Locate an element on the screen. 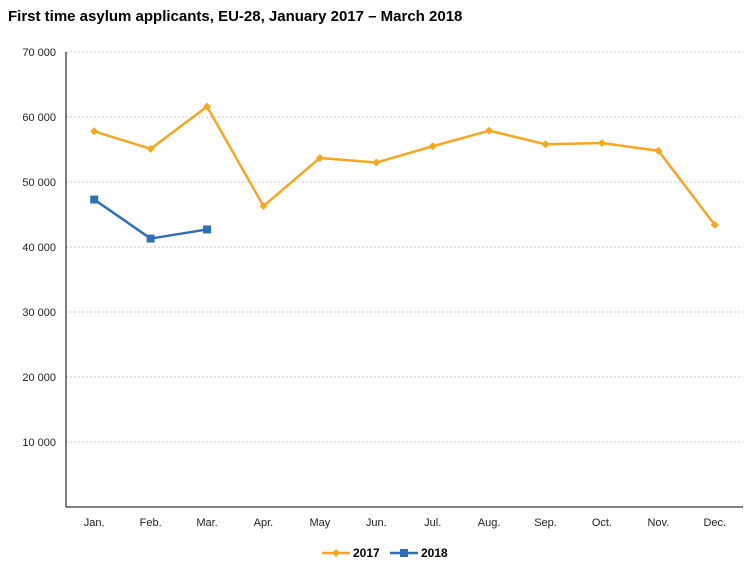 Image resolution: width=744 pixels, height=561 pixels. y-tick-label: 70 000 is located at coordinates (39, 53).